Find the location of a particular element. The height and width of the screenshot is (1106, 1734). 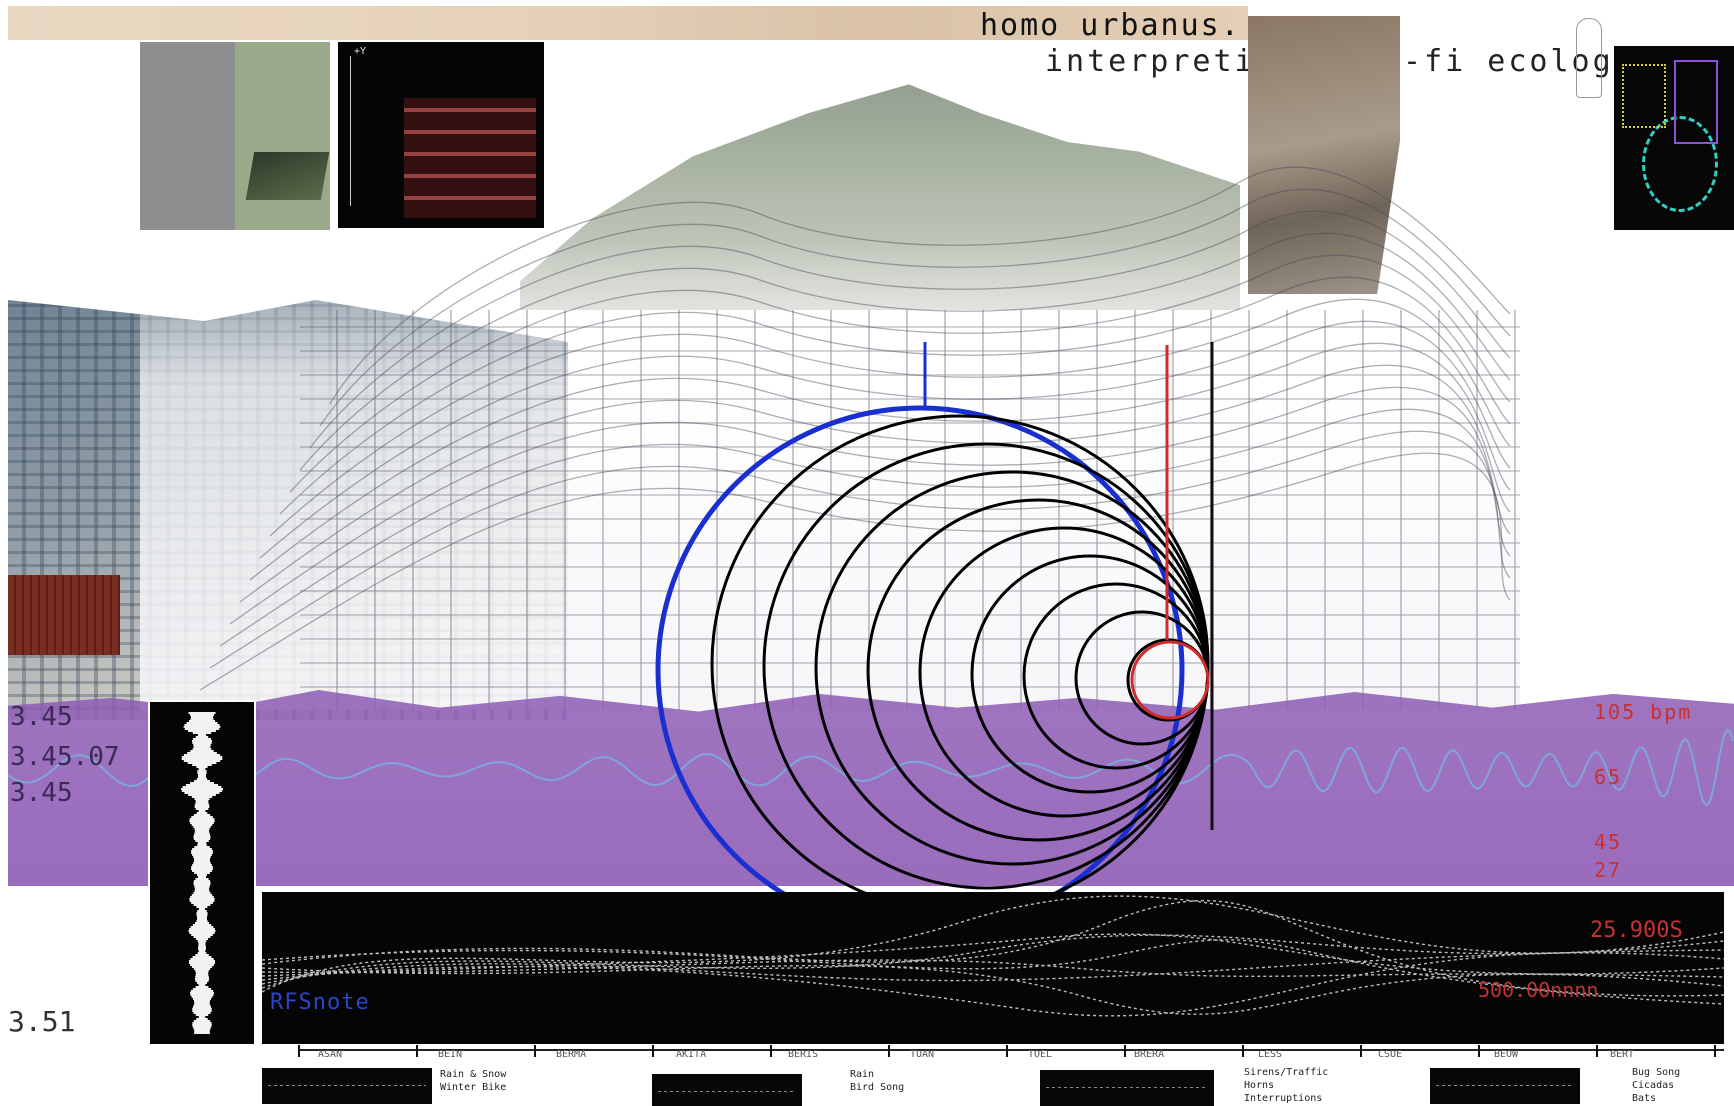

thumbnail-spectrogram-3d: +Y is located at coordinates (441, 135).